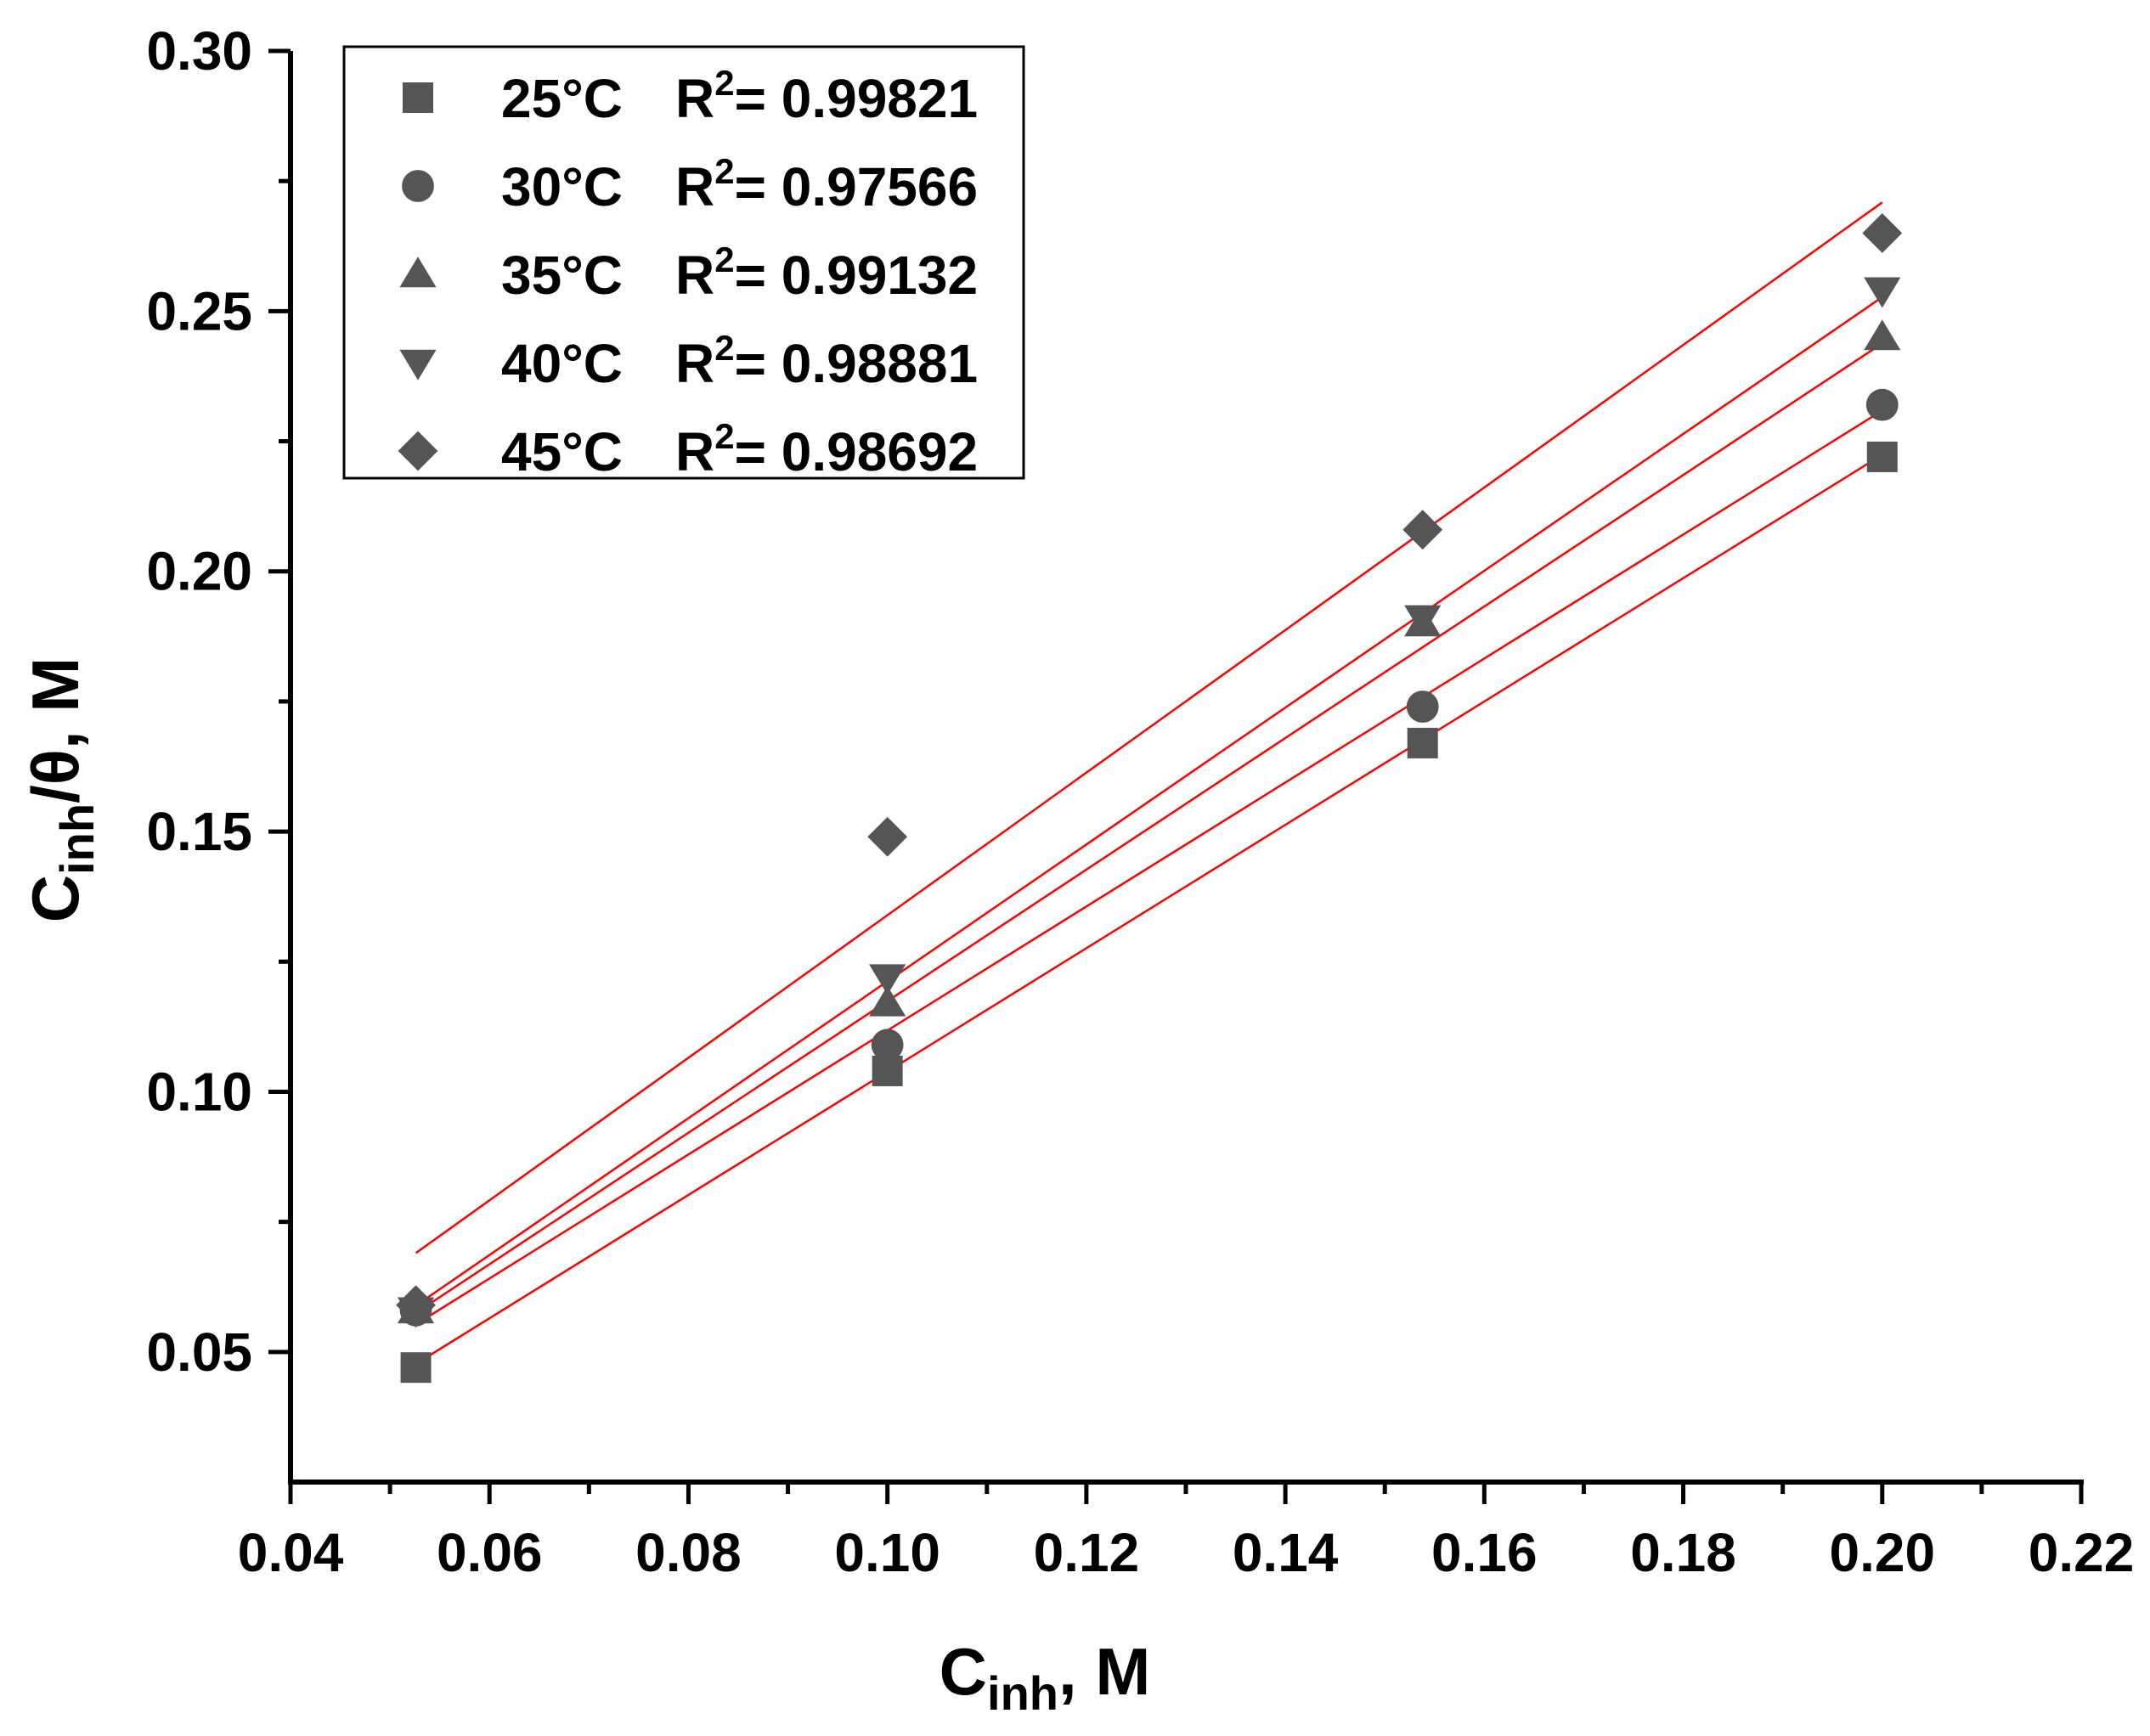 This screenshot has height=1736, width=2150. What do you see at coordinates (199, 831) in the screenshot?
I see `y-tick-label: 0.15` at bounding box center [199, 831].